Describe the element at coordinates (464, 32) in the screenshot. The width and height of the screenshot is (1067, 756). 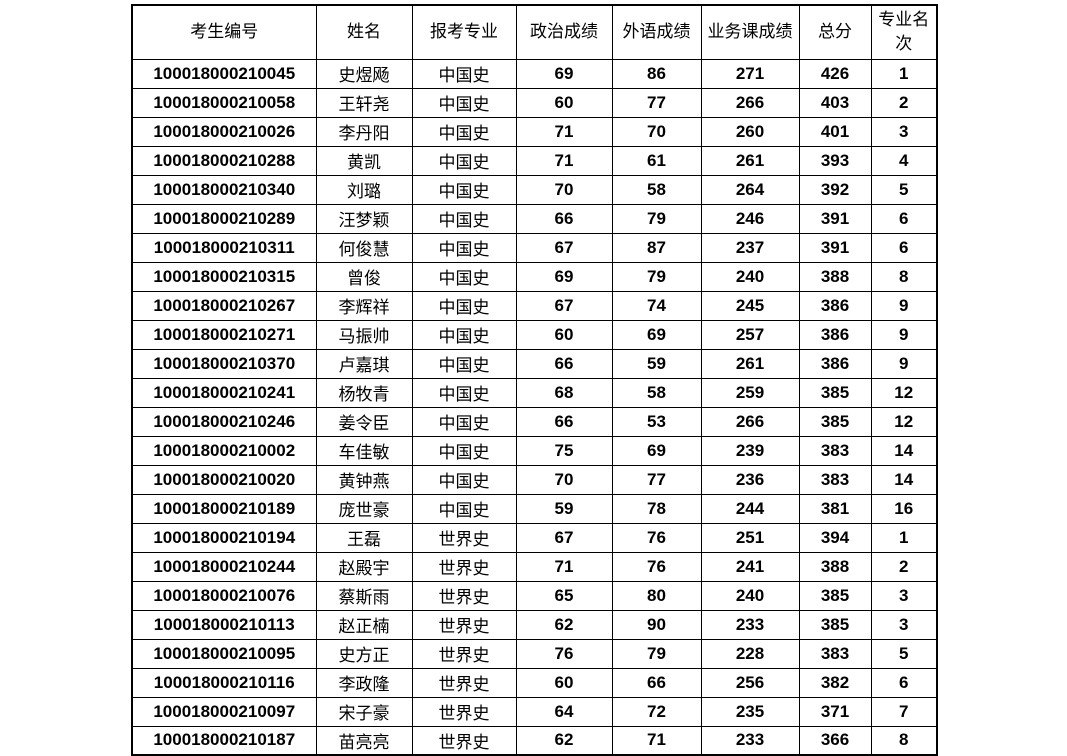
I see `column-header: 报考专业` at that location.